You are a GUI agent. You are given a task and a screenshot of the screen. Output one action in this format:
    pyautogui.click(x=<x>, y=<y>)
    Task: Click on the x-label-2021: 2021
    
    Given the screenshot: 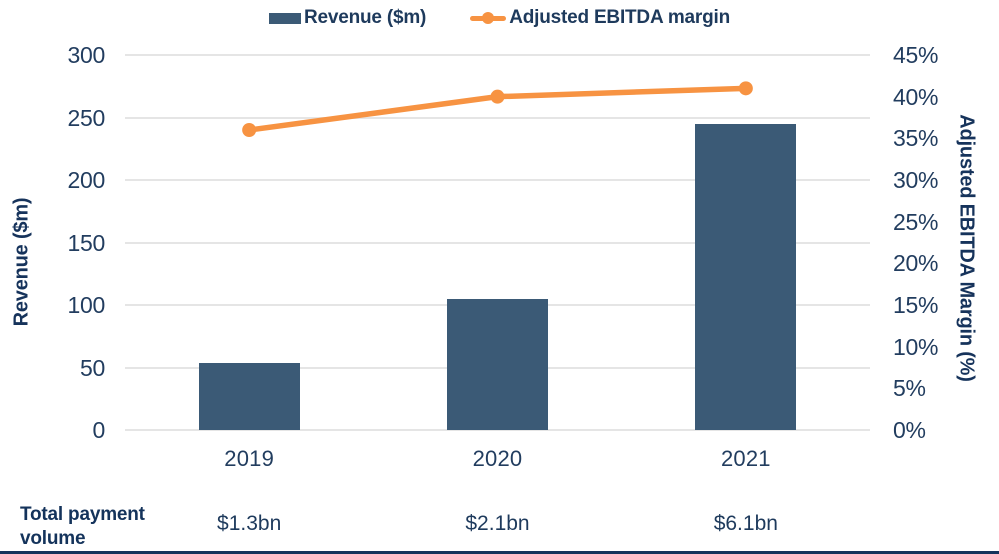 What is the action you would take?
    pyautogui.click(x=745, y=458)
    